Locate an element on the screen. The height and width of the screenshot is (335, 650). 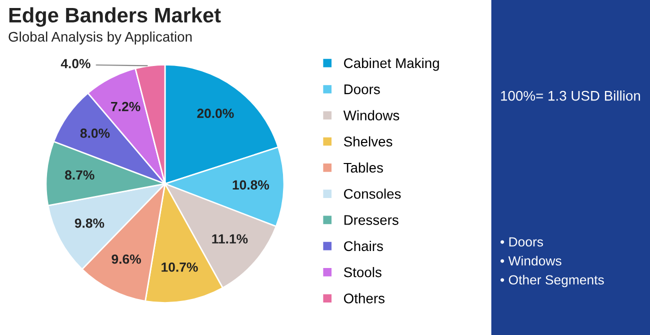
text: • Doors is located at coordinates (522, 242).